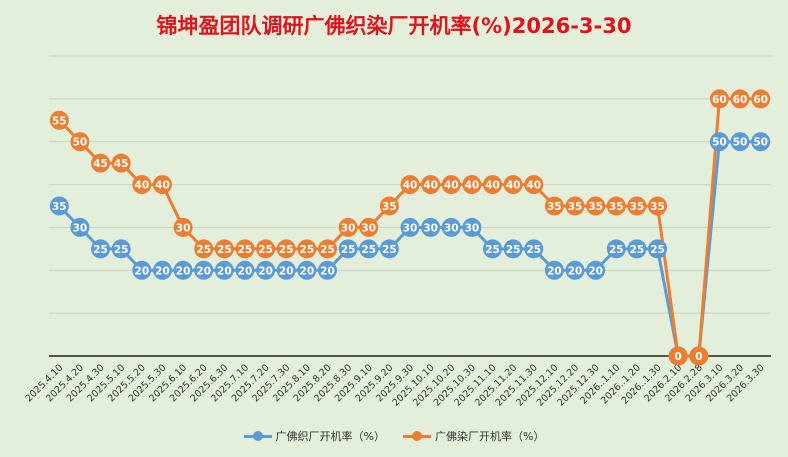 The height and width of the screenshot is (457, 788). I want to click on legend-item-dyeing: 广佛染厂开机率（%）, so click(473, 436).